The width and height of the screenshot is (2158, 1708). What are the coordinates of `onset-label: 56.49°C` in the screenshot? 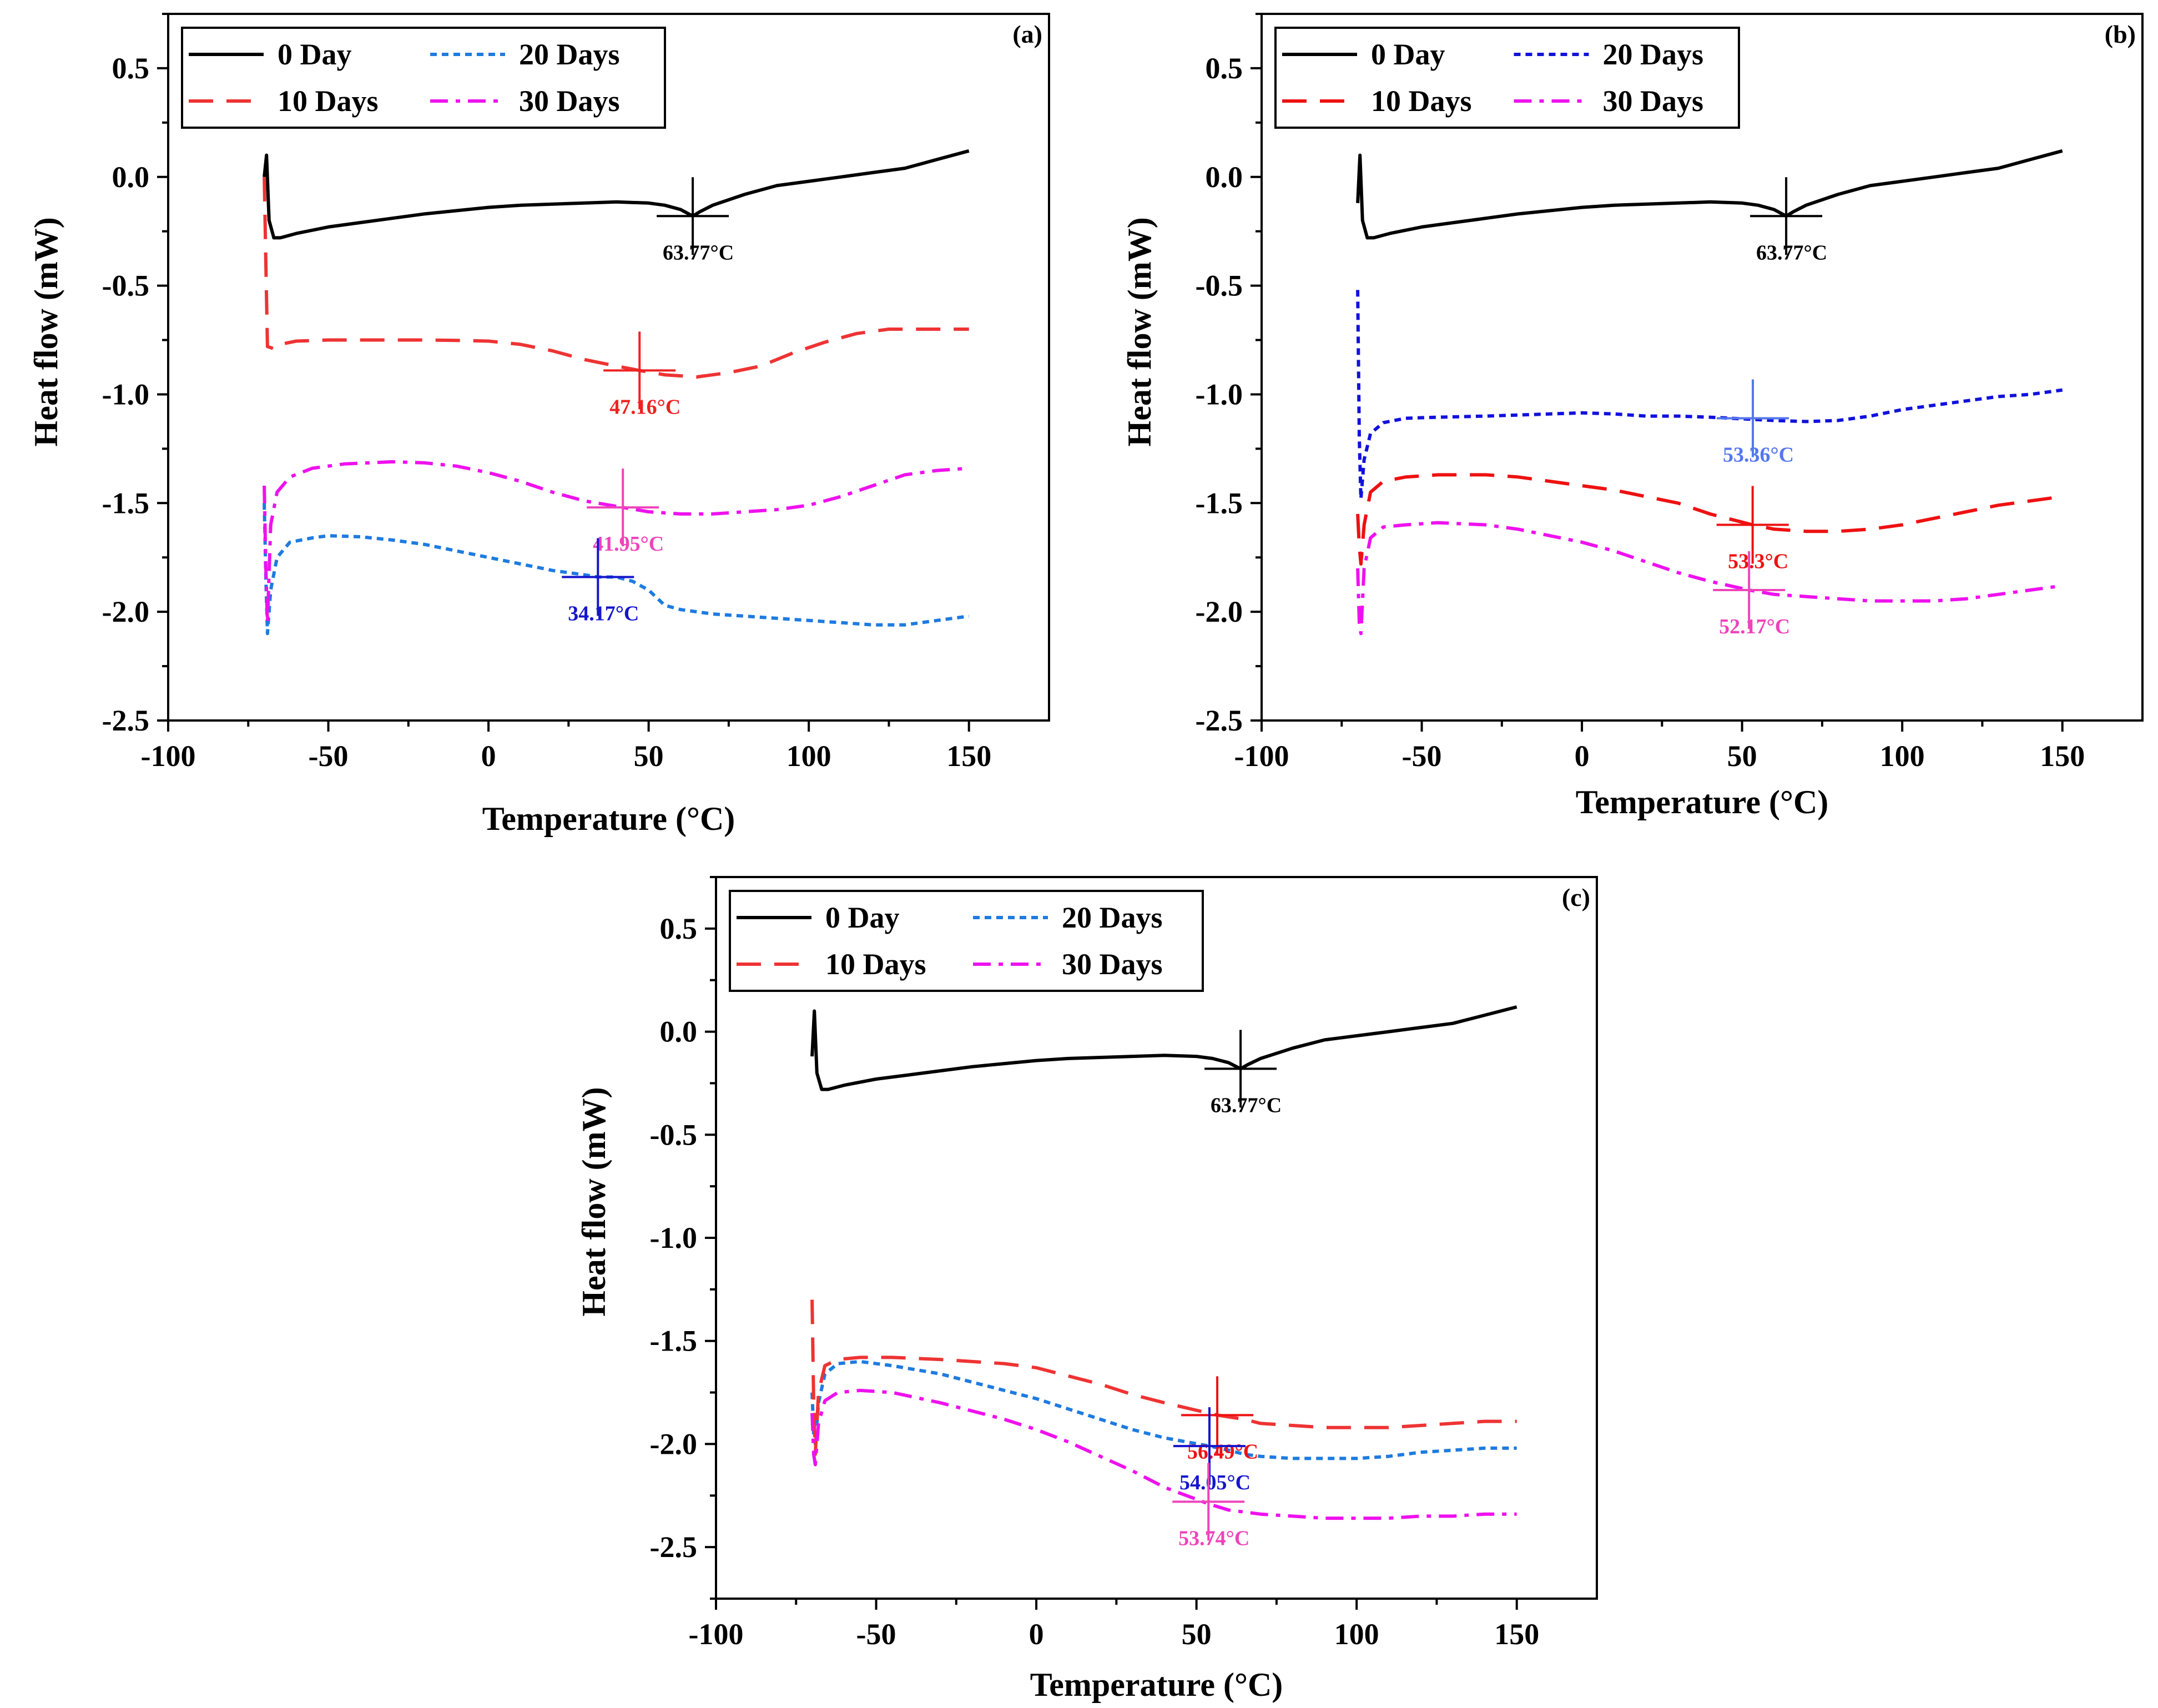 It's located at (1222, 1451).